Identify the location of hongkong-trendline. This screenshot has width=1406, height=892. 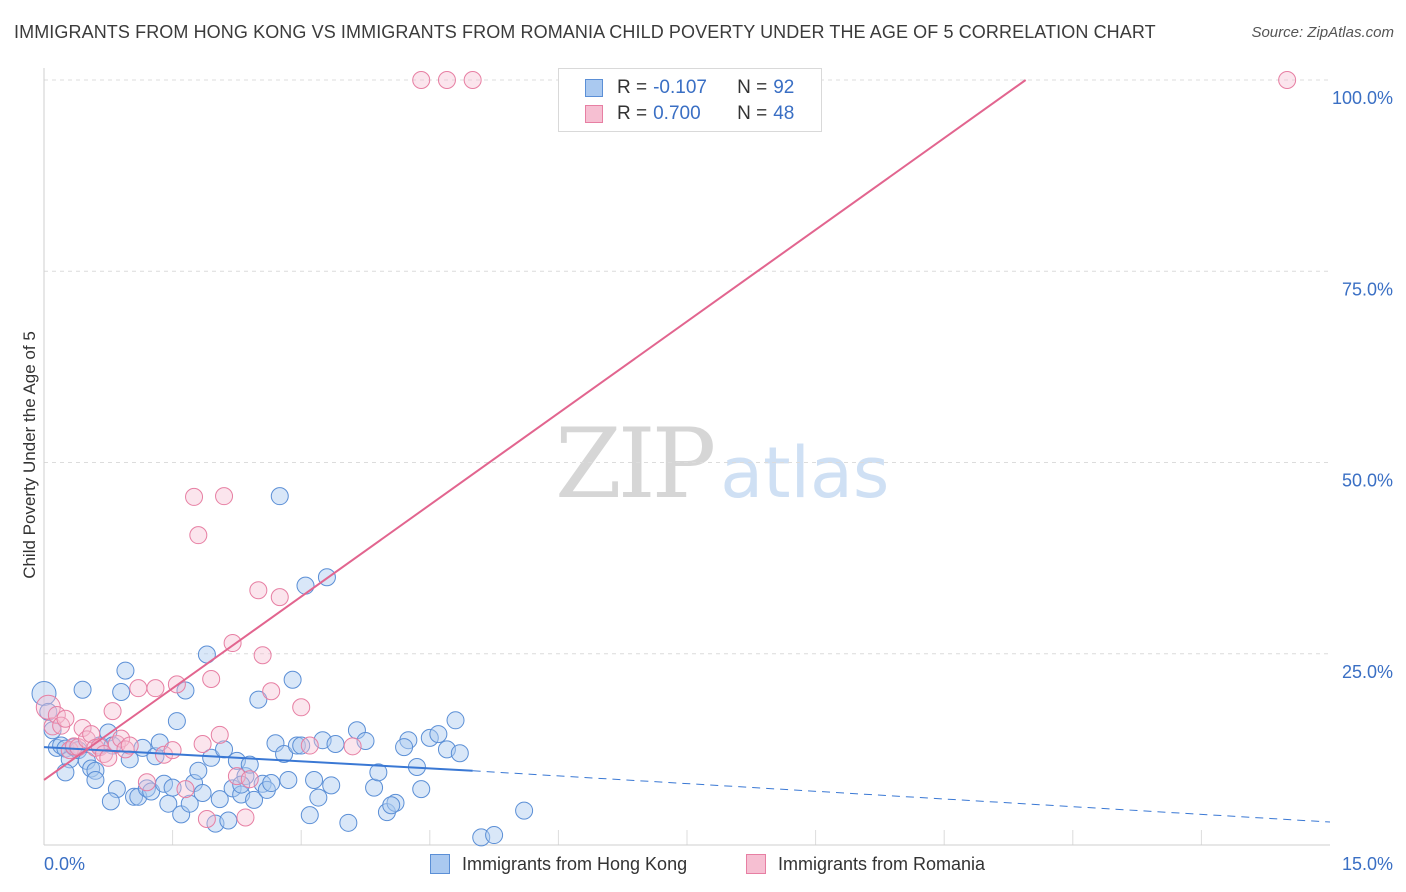
(258, 759).